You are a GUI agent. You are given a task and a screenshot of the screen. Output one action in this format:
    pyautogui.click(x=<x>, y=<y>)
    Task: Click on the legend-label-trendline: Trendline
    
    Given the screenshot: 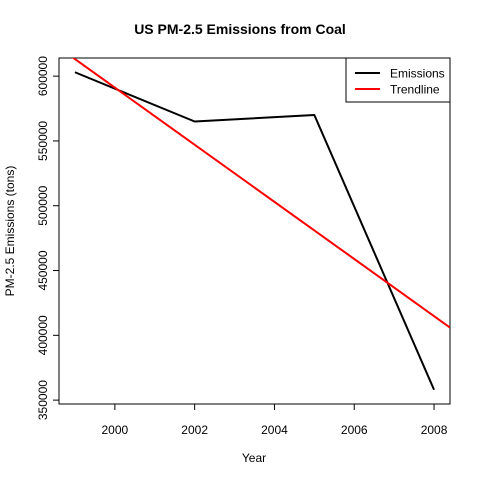 What is the action you would take?
    pyautogui.click(x=415, y=90)
    